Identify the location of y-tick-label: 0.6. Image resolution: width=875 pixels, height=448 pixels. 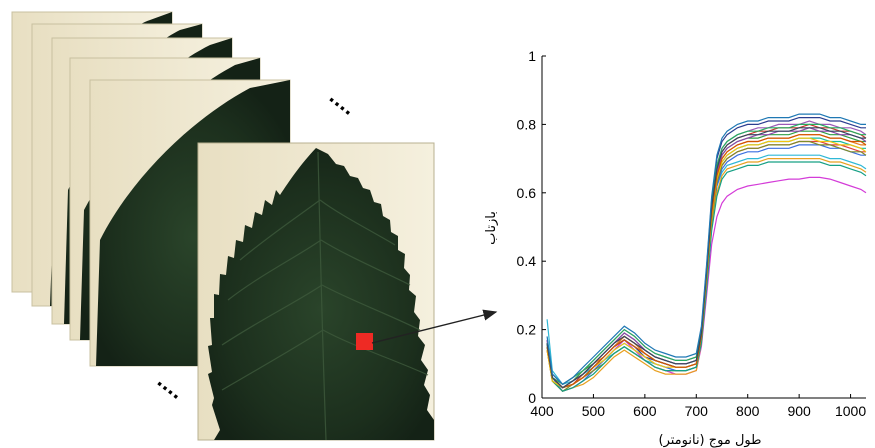
(527, 193).